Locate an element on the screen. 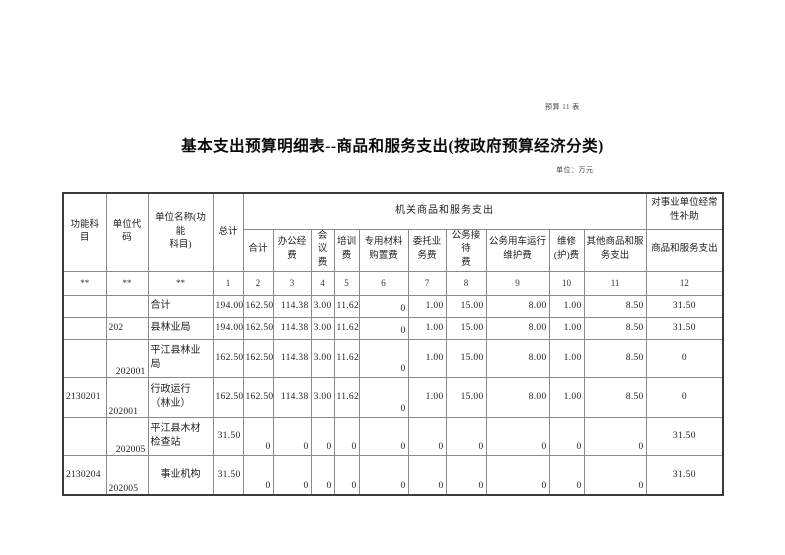  func-code-cell: 2130201 is located at coordinates (84, 397).